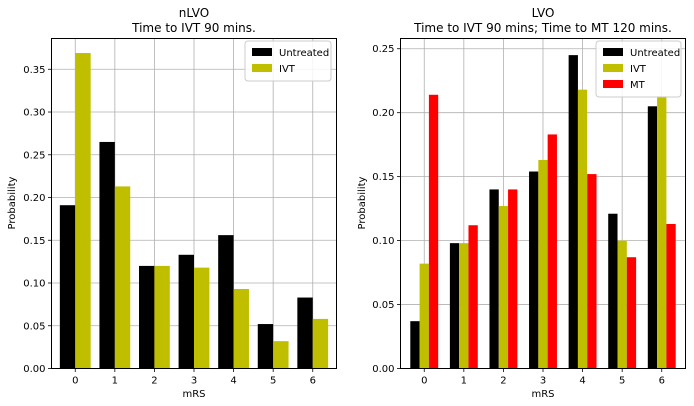  Describe the element at coordinates (542, 394) in the screenshot. I see `chart-lvo-xlabel: mRS` at that location.